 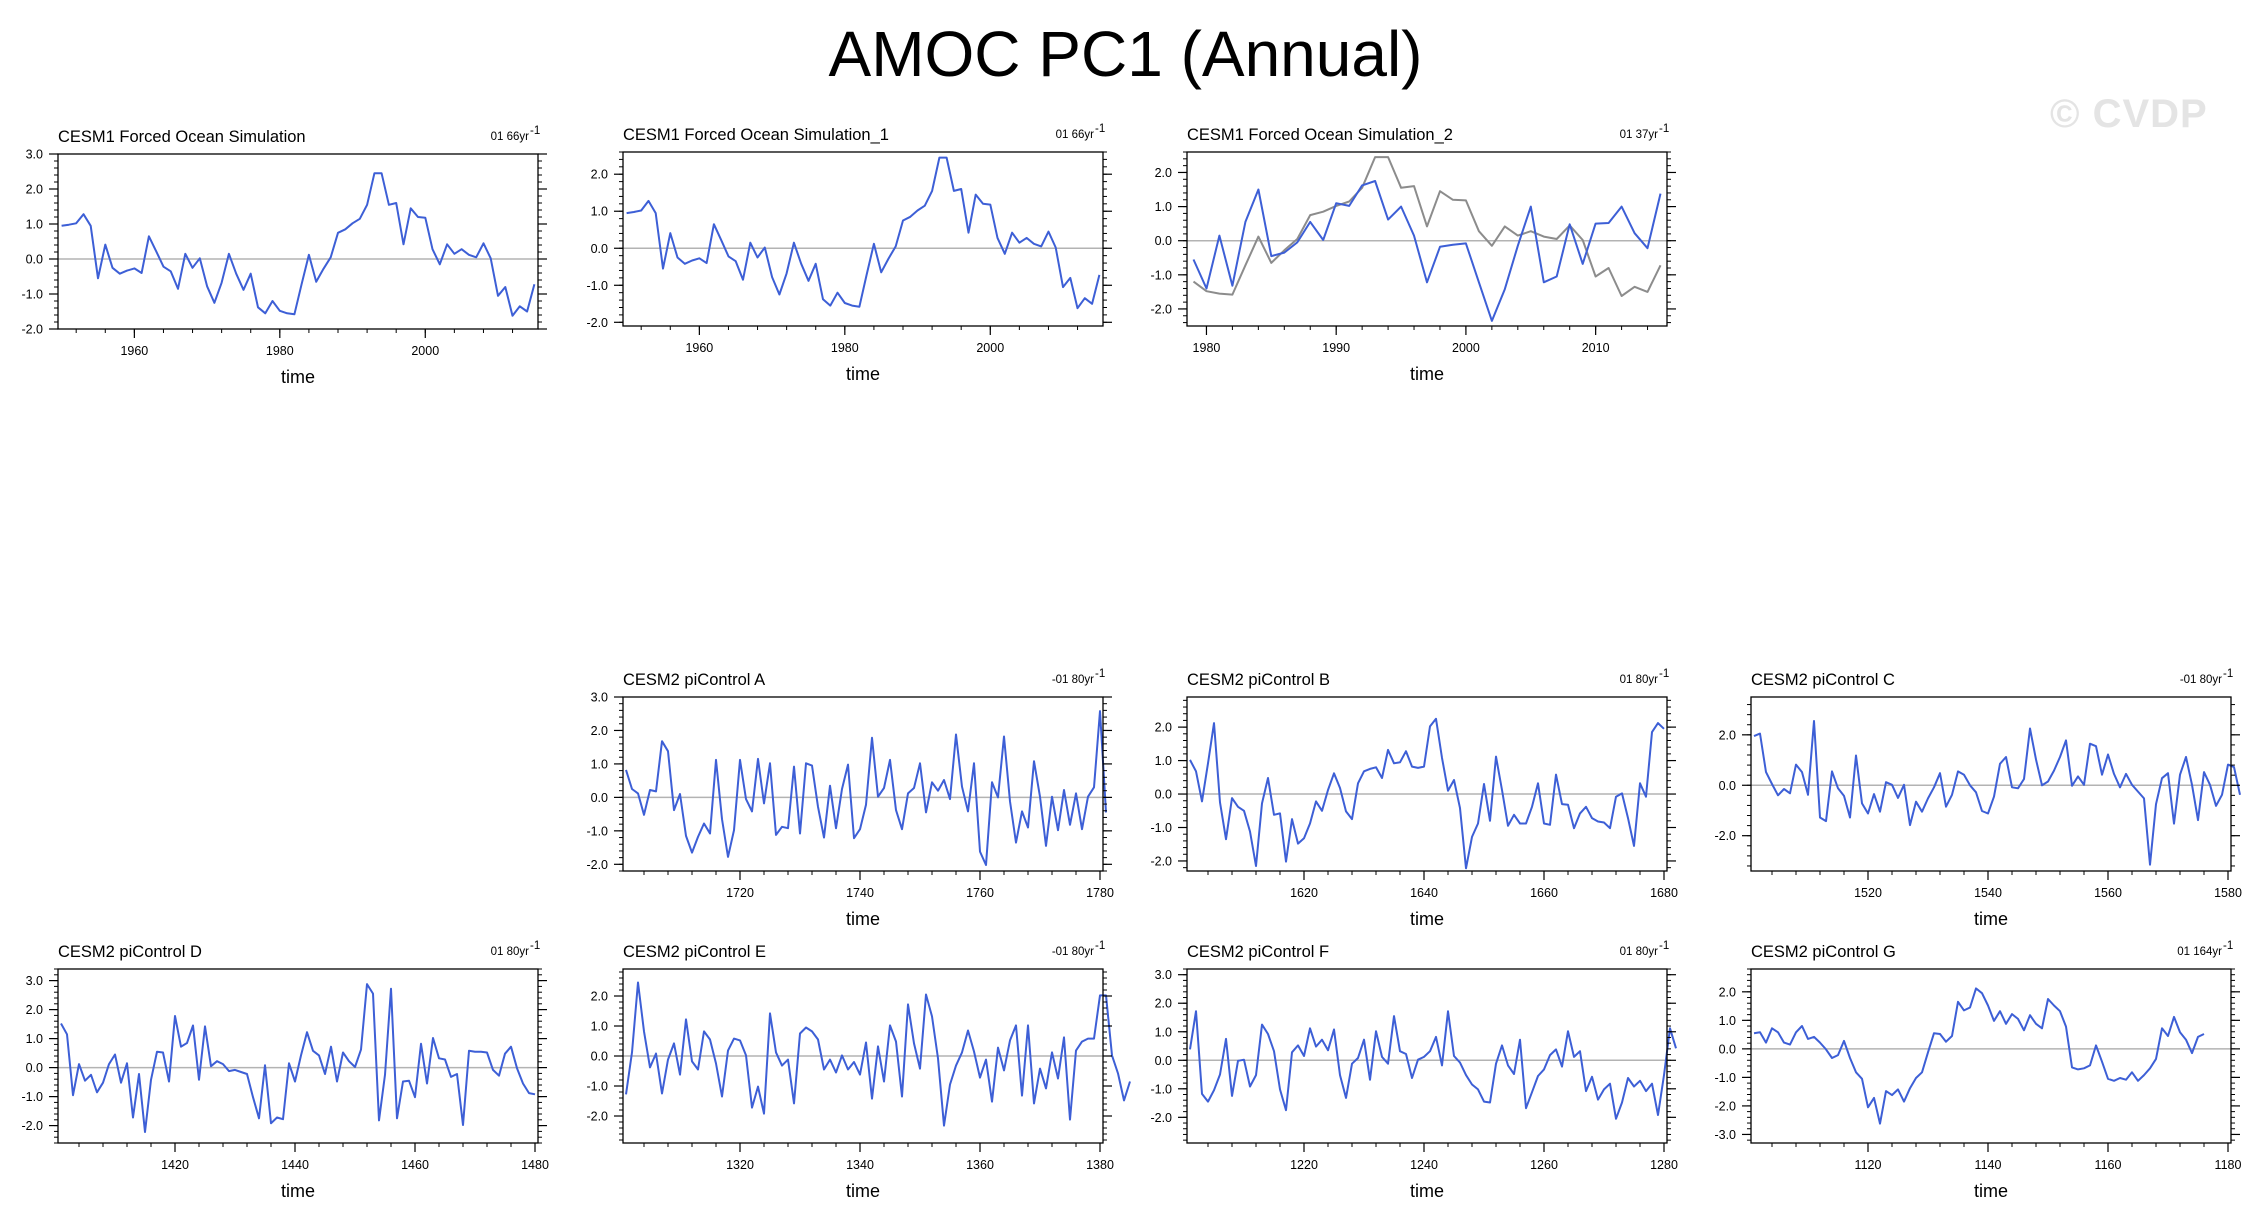 What do you see at coordinates (1100, 893) in the screenshot?
I see `x-tick-label: 1780` at bounding box center [1100, 893].